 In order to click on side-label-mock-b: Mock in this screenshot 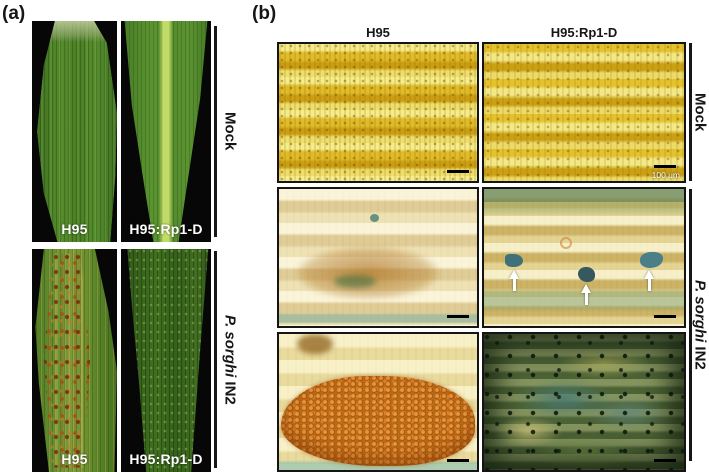, I will do `click(700, 112)`.